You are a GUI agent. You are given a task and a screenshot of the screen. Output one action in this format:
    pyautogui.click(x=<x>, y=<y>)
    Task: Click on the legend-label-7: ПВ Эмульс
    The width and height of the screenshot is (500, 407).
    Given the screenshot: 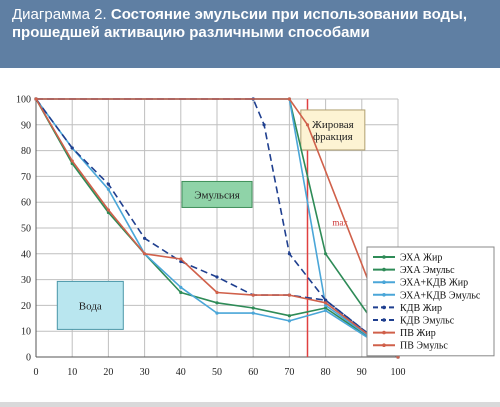 What is the action you would take?
    pyautogui.click(x=424, y=346)
    